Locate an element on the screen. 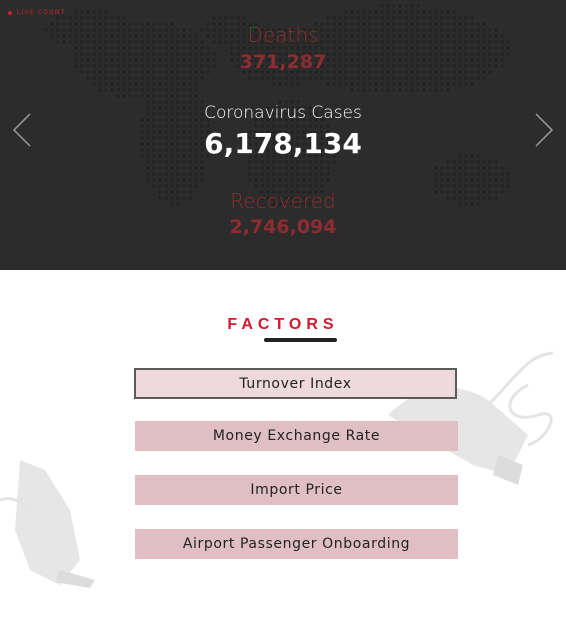 The width and height of the screenshot is (566, 634). factor-button-turnover-index: Turnover Index is located at coordinates (295, 383).